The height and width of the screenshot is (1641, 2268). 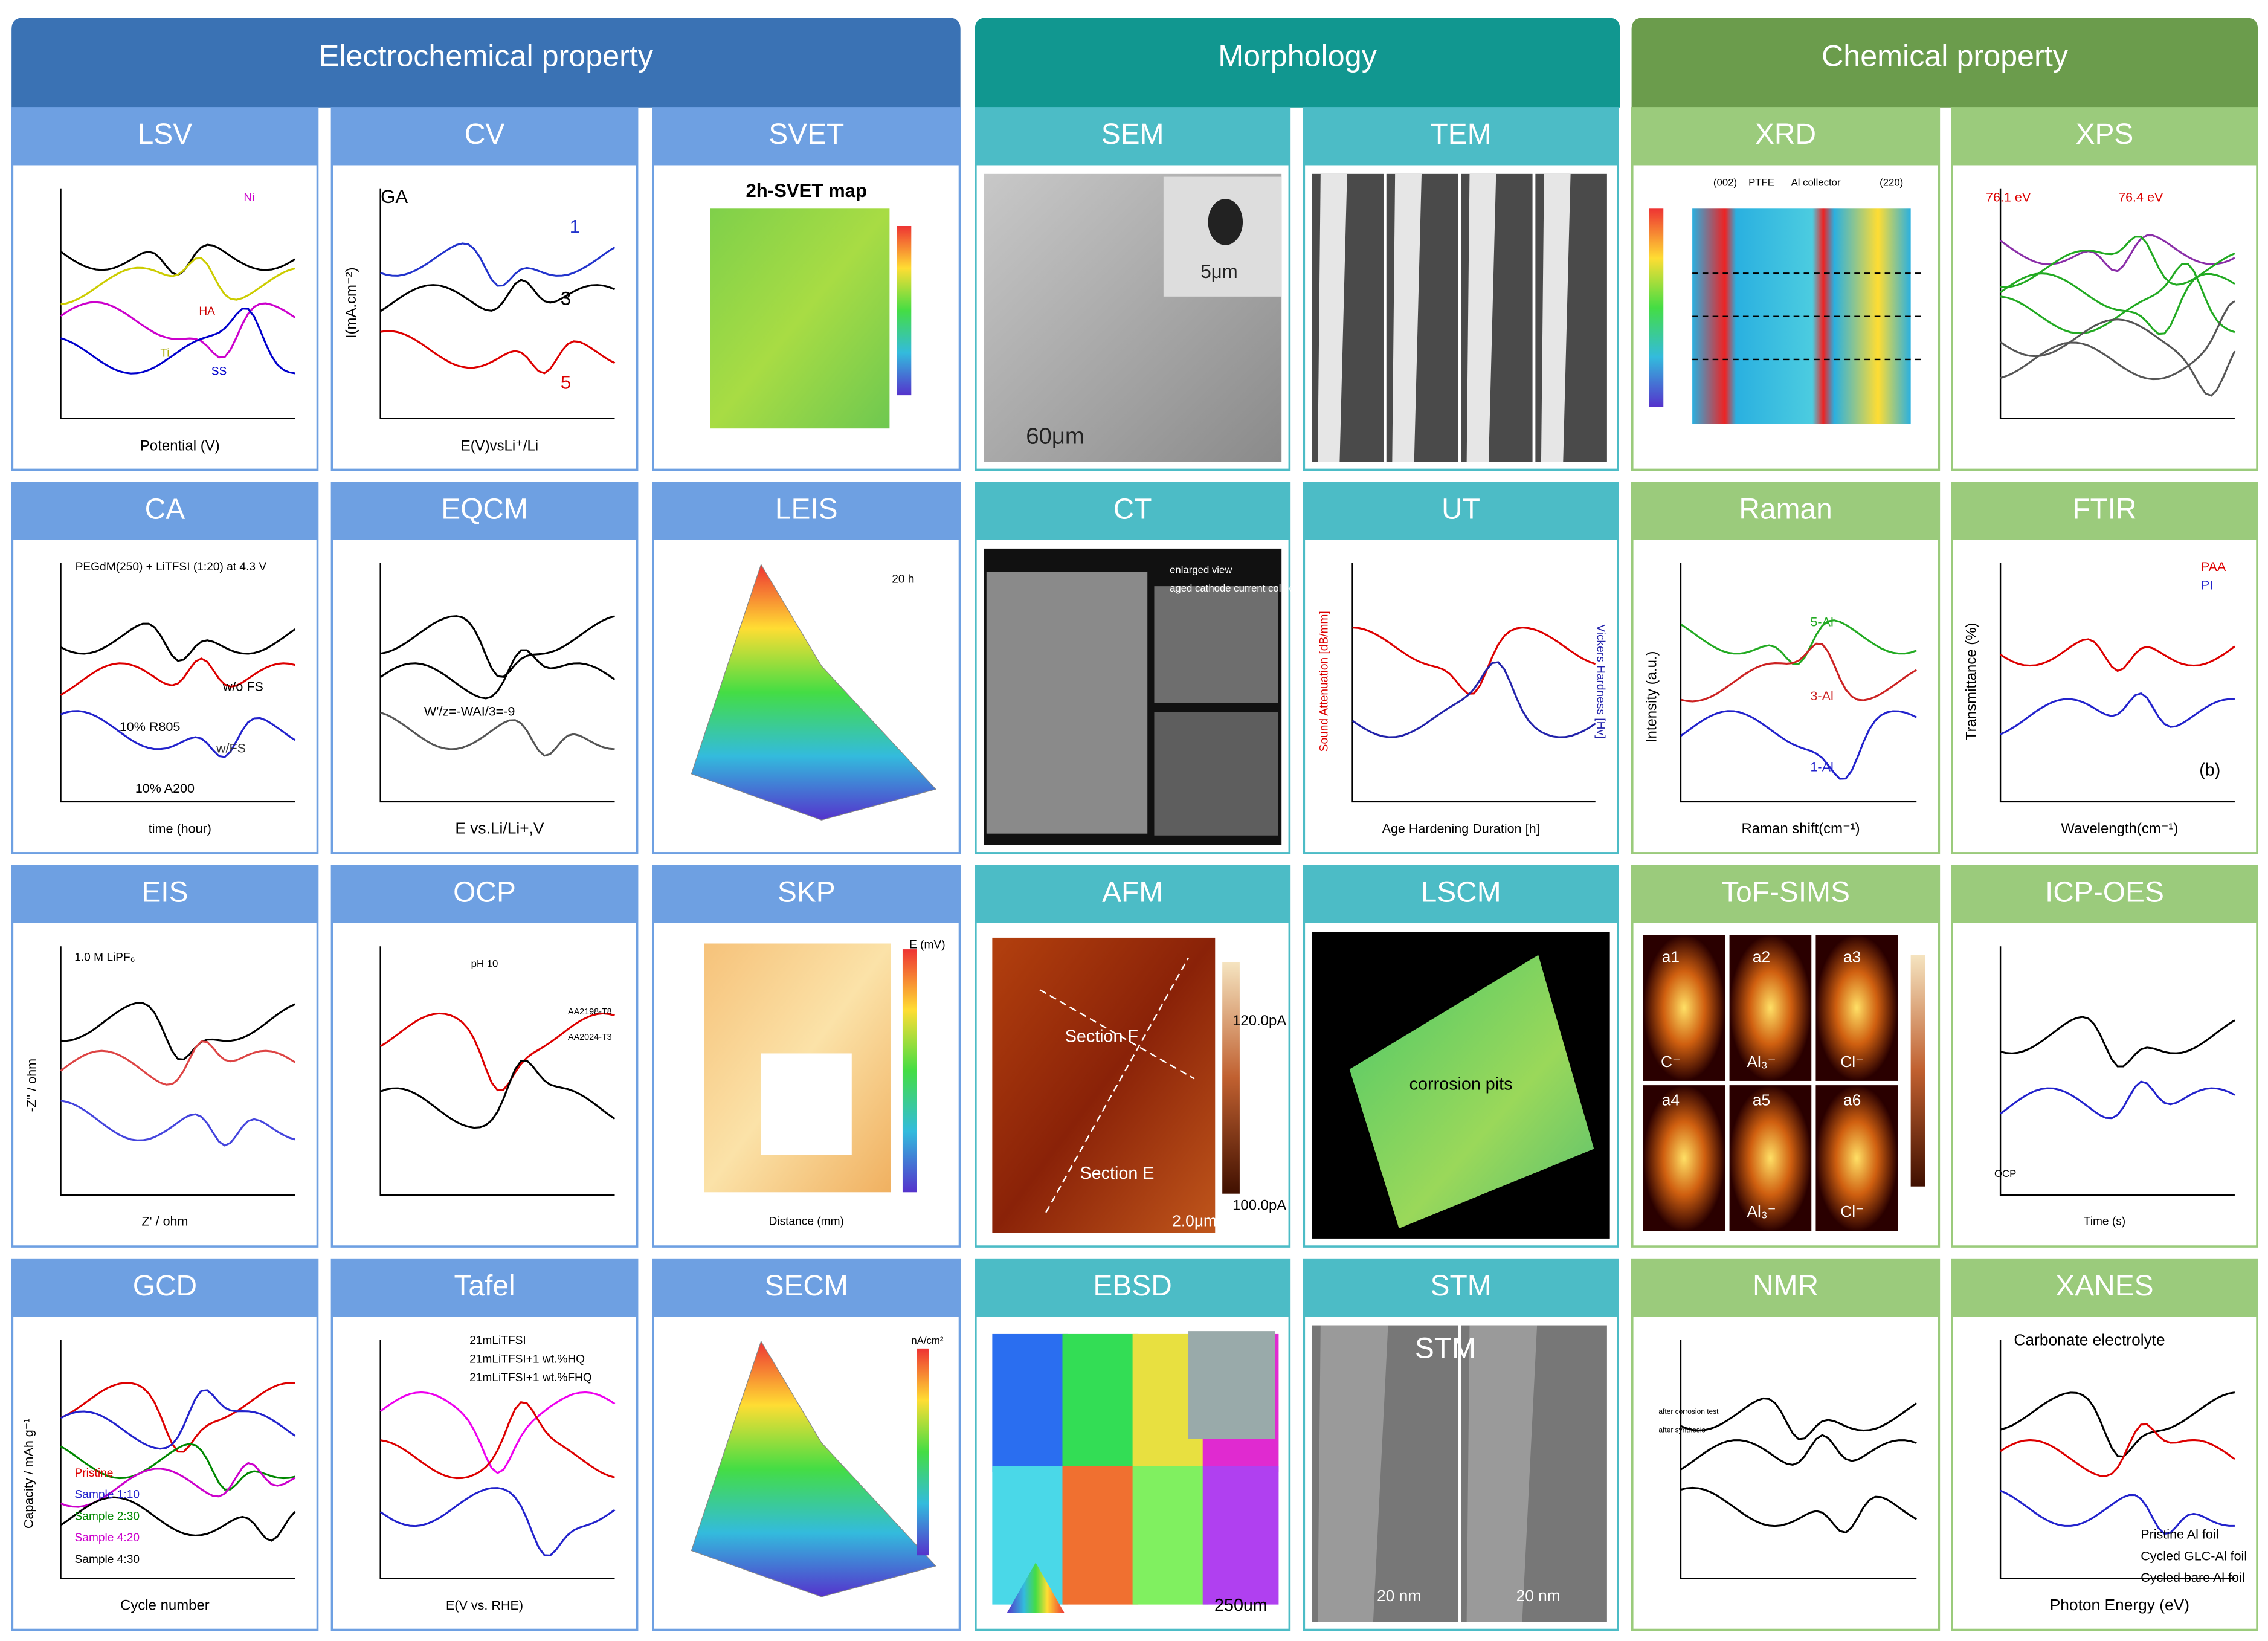 I want to click on panel-text: 1, so click(x=575, y=226).